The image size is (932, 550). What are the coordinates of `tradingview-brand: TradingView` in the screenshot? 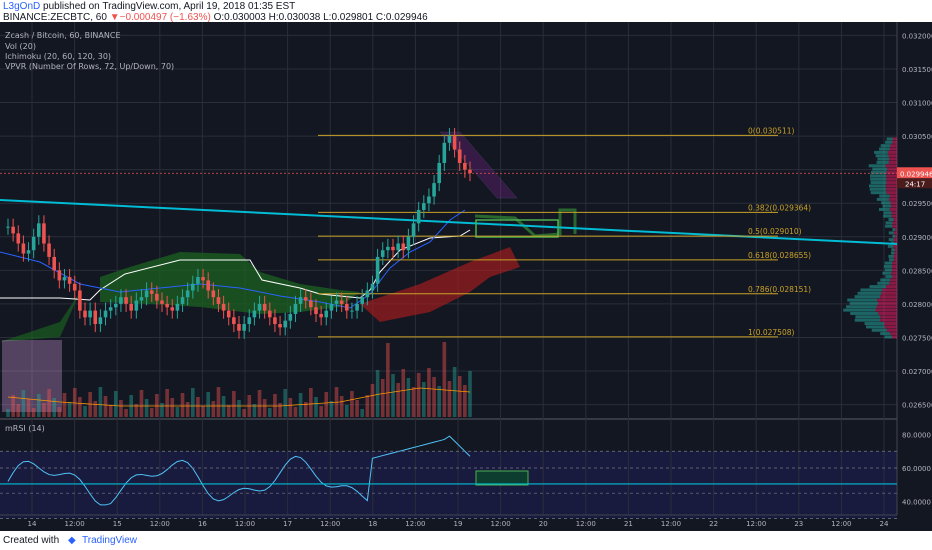 It's located at (109, 540).